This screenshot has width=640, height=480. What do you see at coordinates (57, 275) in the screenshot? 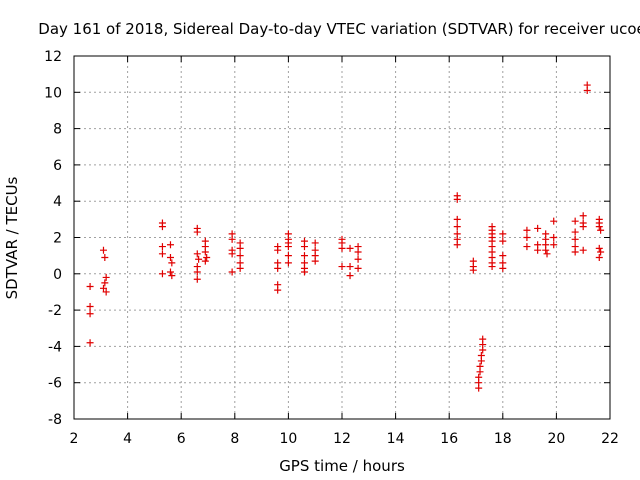
I see `y-tick-label: 0` at bounding box center [57, 275].